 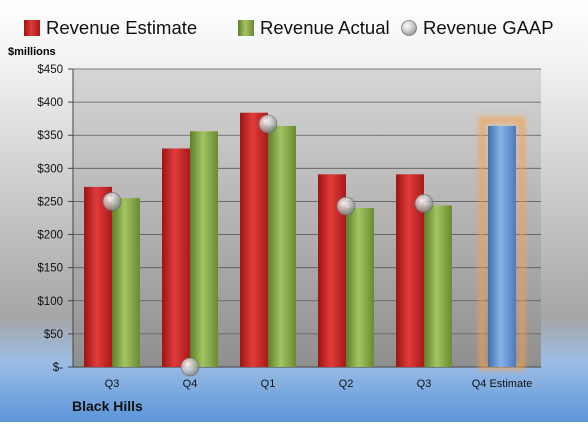 I want to click on legend-label: Revenue Estimate, so click(x=121, y=27).